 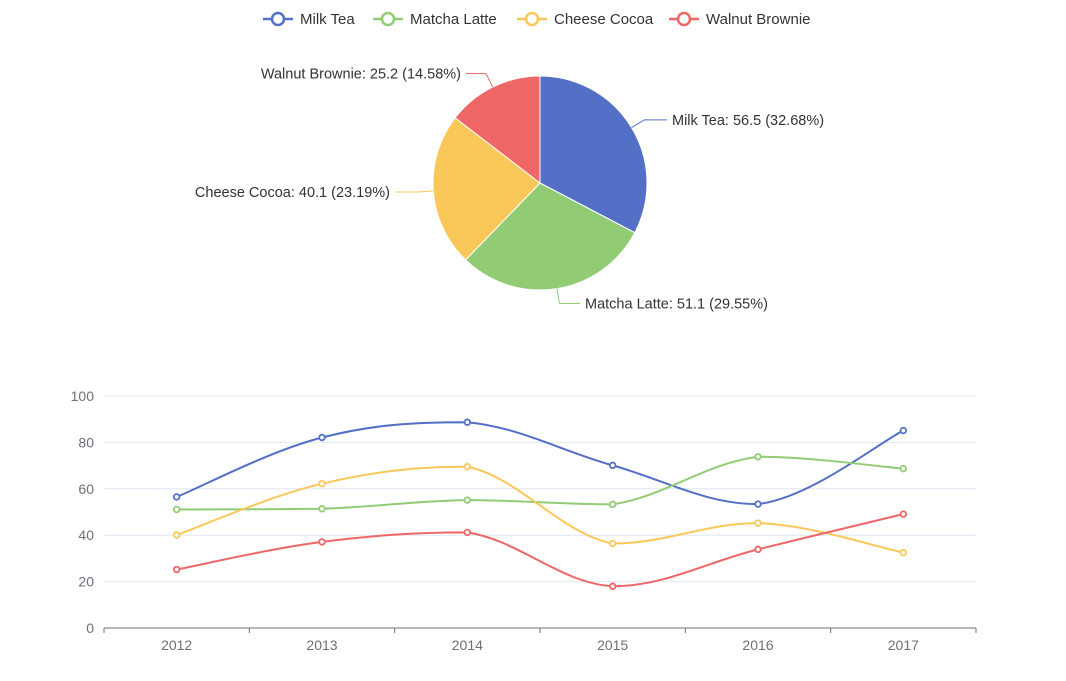 What do you see at coordinates (748, 121) in the screenshot?
I see `pie-label-milk-tea: Milk Tea: 56.5 (32.68%)` at bounding box center [748, 121].